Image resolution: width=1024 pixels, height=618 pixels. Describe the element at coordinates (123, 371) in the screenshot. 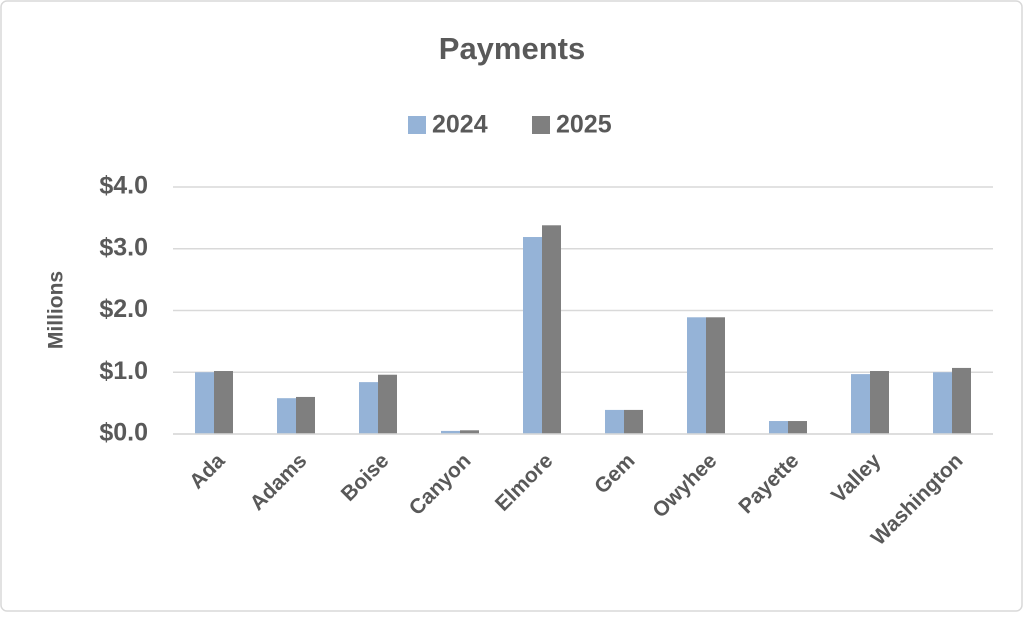

I see `y-tick-label: $1.0` at that location.